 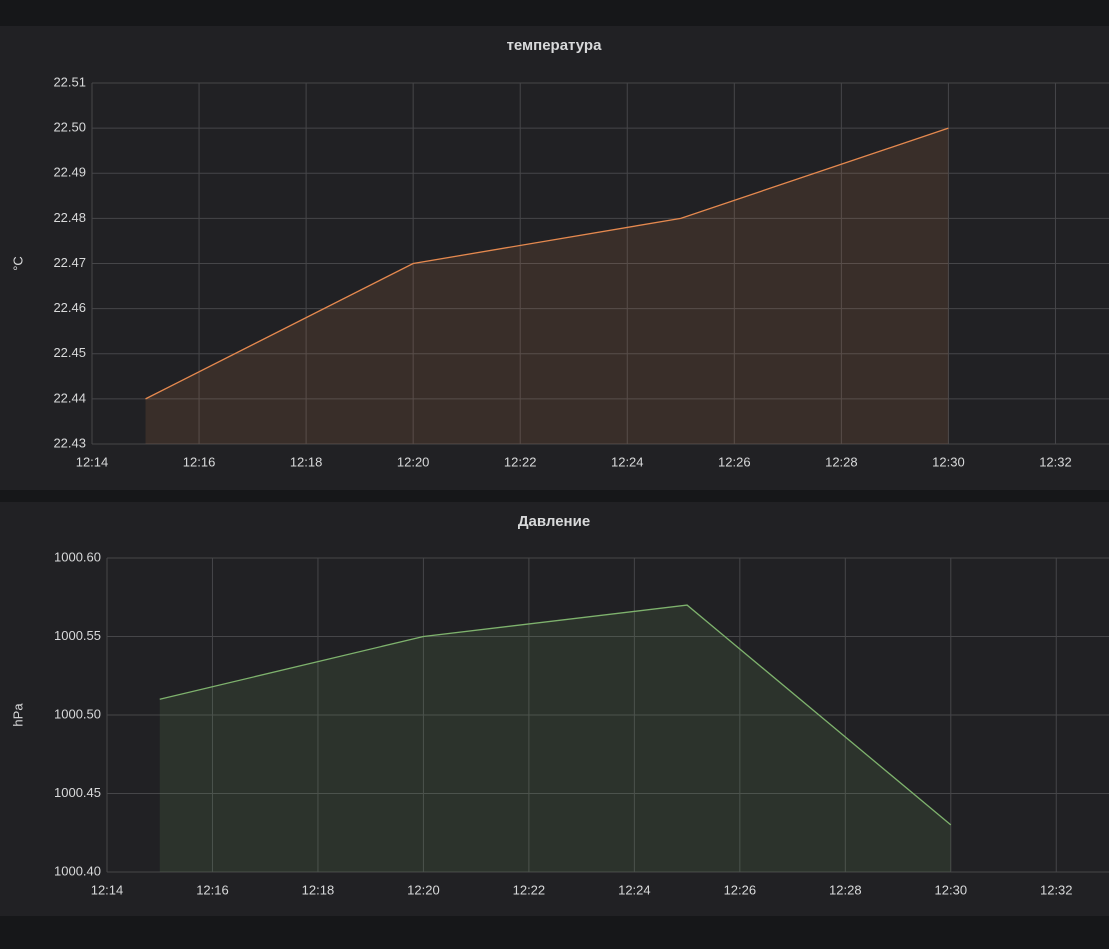 I want to click on y-tick-label: 22.45, so click(x=69, y=352).